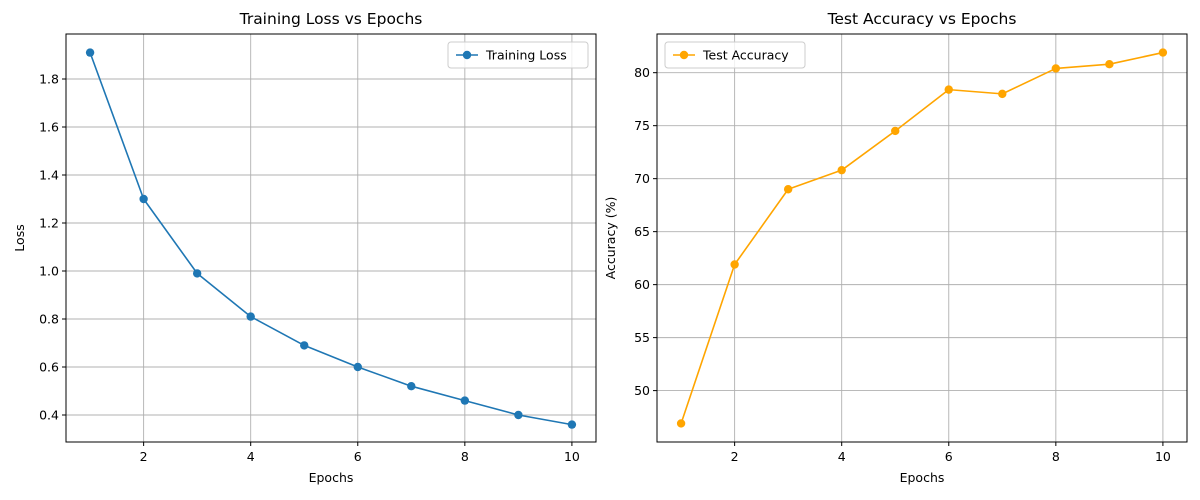  I want to click on legend: Training Loss, so click(518, 55).